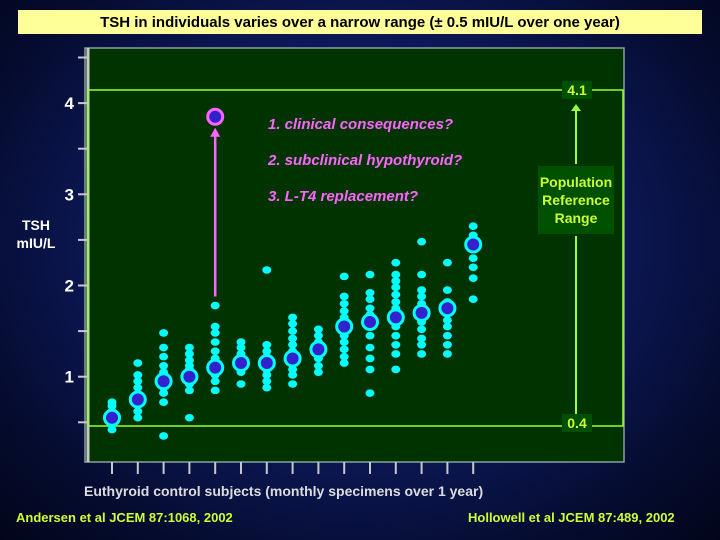 This screenshot has height=540, width=720. What do you see at coordinates (124, 517) in the screenshot?
I see `citation-left: Andersen et al JCEM 87:1068, 2002` at bounding box center [124, 517].